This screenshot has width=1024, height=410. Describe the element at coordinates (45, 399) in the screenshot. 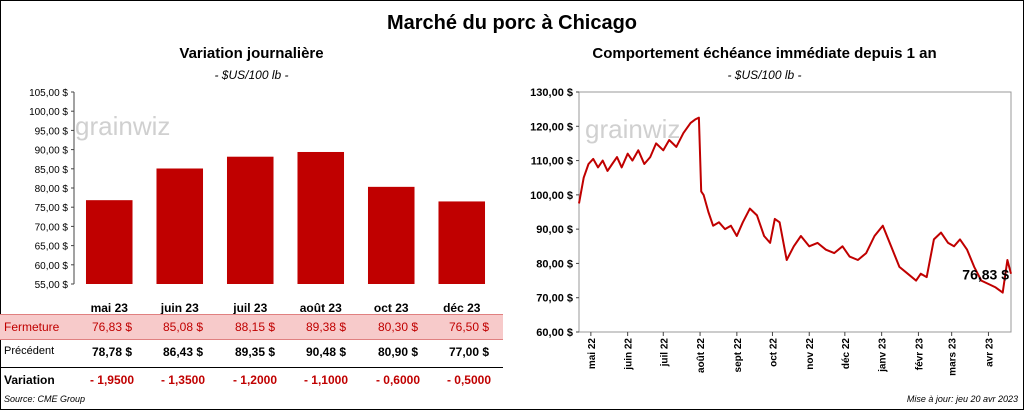

I see `source-note: Source: CME Group` at that location.